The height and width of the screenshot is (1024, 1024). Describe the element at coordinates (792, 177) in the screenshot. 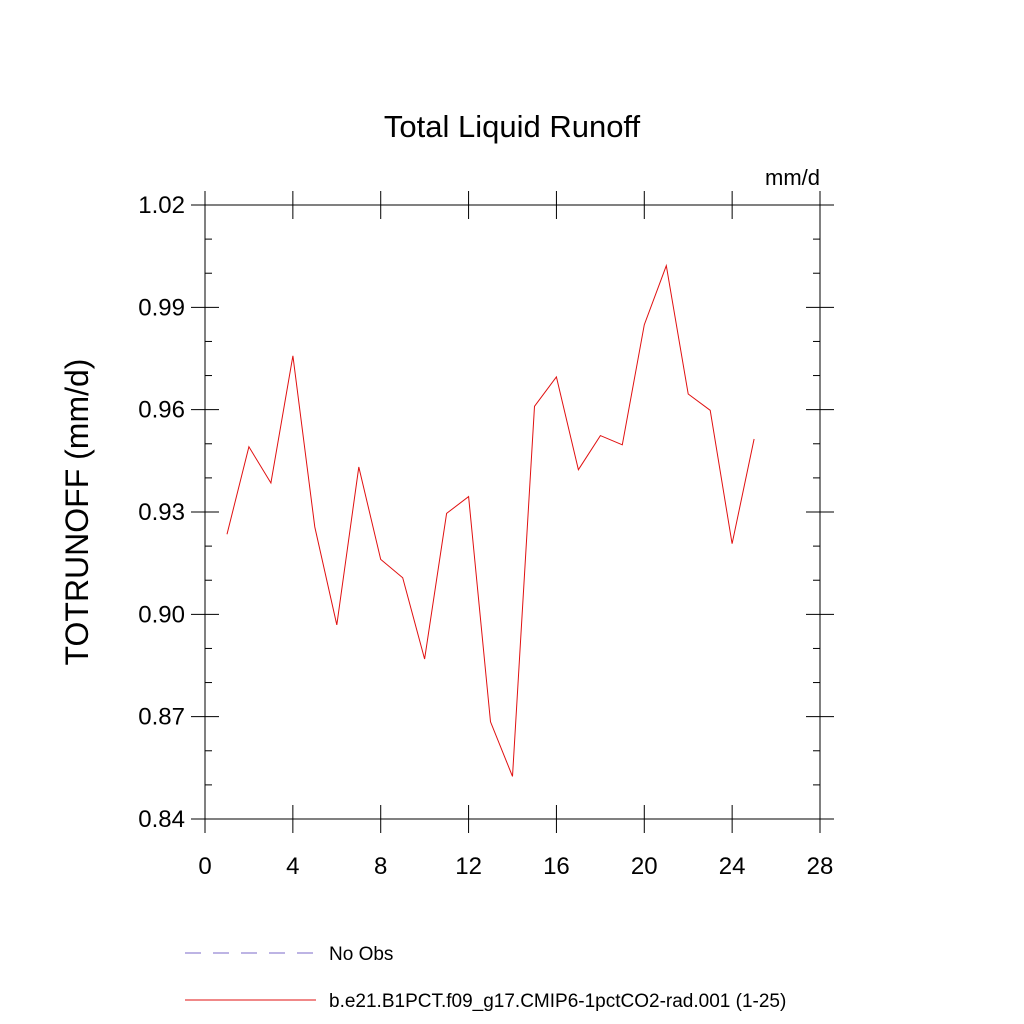

I see `units-label: mm/d` at that location.